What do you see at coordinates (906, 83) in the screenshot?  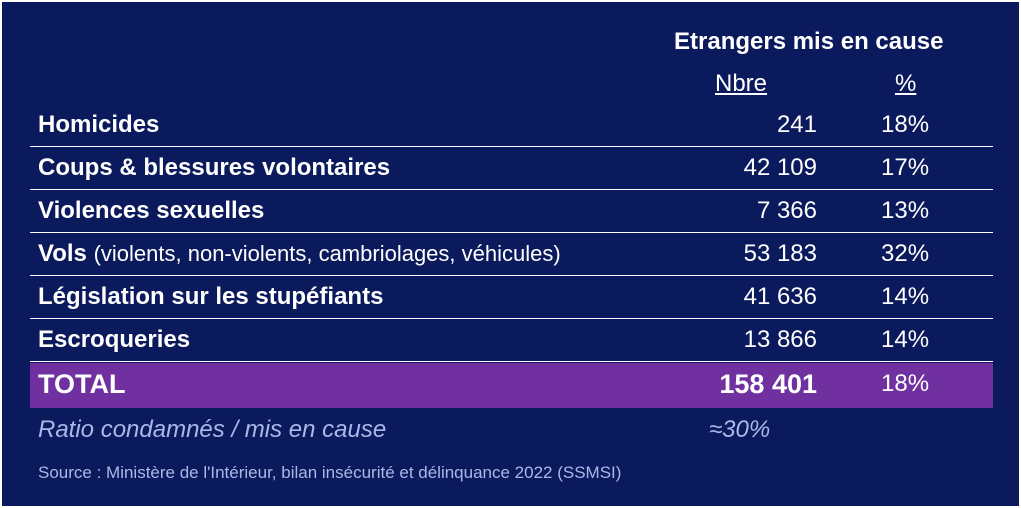 I see `column-header-pct: %` at bounding box center [906, 83].